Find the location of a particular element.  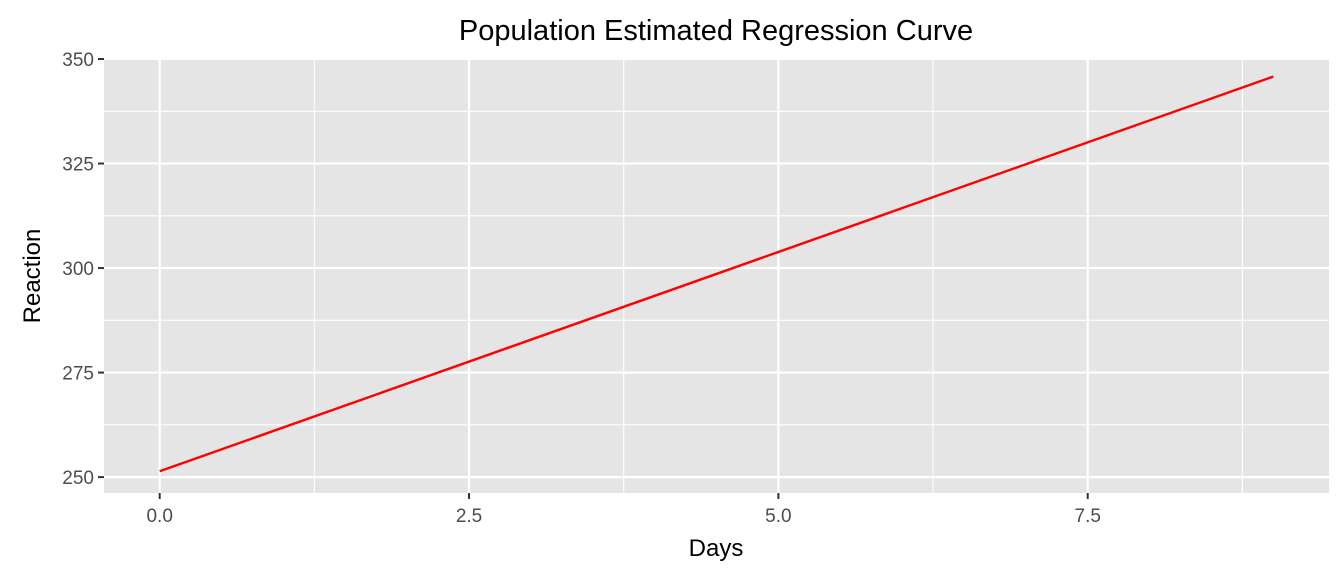

y-axis: 250 275 300 325 350 is located at coordinates (83, 269).